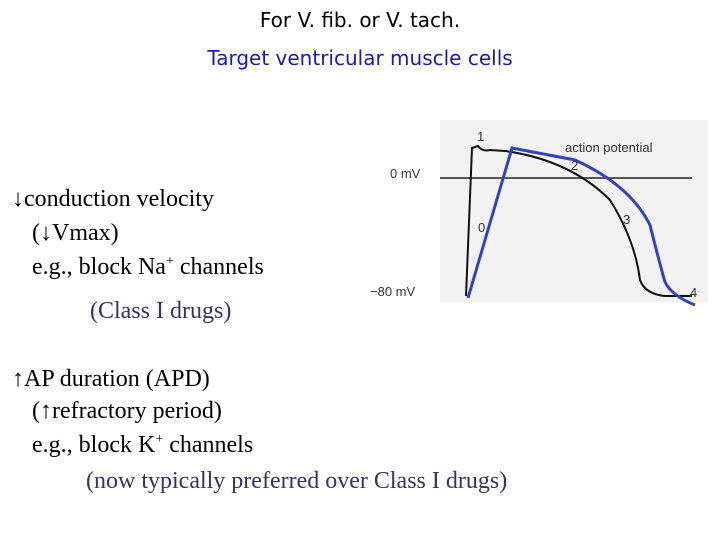  I want to click on phase-label: 1, so click(480, 136).